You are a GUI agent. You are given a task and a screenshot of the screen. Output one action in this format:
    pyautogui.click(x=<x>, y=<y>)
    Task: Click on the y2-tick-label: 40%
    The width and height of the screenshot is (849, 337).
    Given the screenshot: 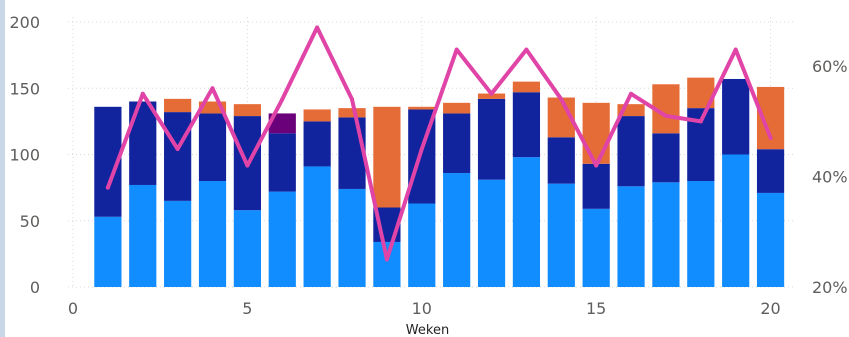 What is the action you would take?
    pyautogui.click(x=830, y=177)
    